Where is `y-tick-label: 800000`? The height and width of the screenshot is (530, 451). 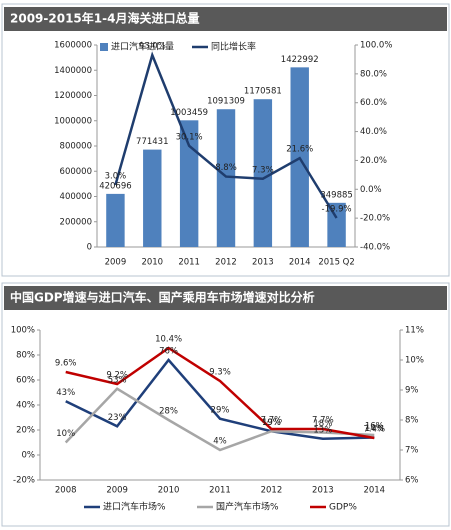
y-tick-label: 800000 is located at coordinates (76, 147).